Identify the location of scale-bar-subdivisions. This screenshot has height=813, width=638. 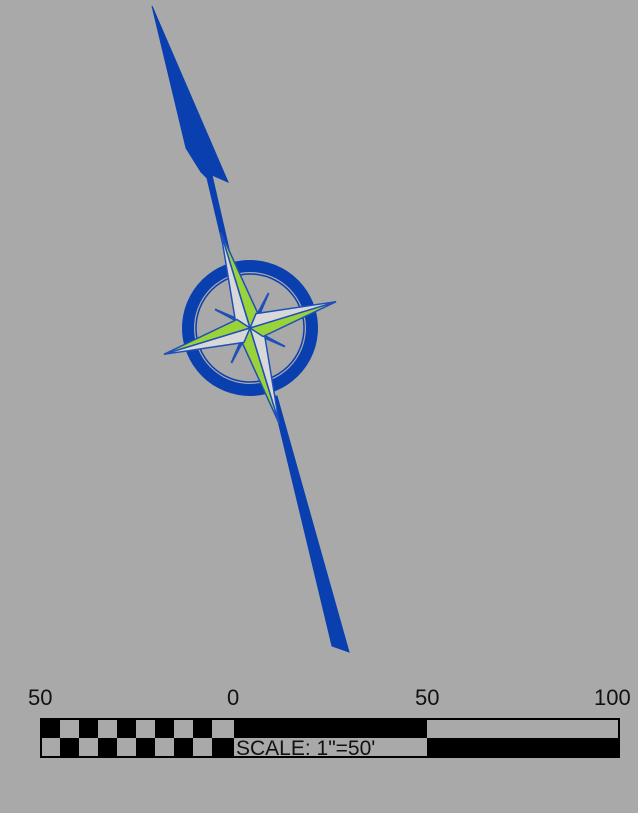
(137, 738).